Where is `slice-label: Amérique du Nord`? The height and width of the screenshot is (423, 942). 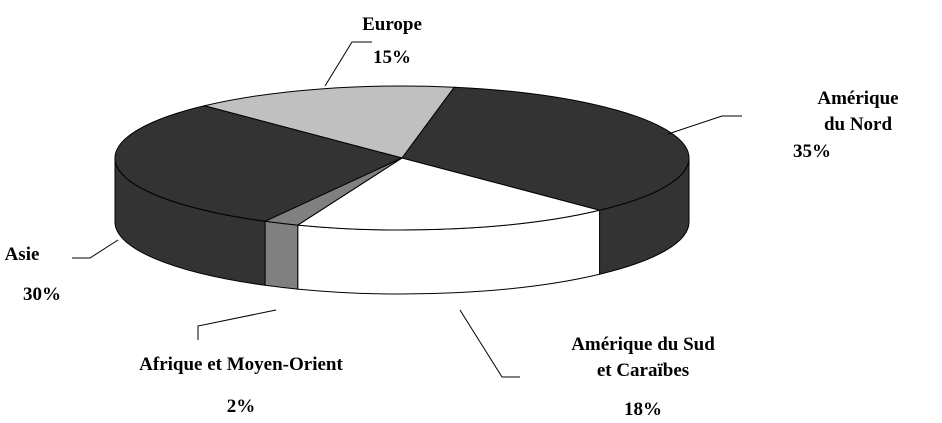
slice-label: Amérique du Nord is located at coordinates (858, 111).